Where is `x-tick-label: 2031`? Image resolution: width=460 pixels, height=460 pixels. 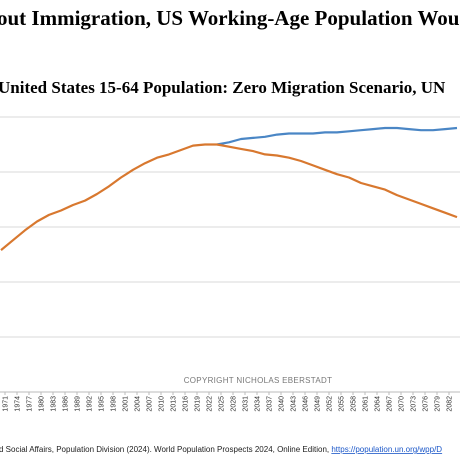 x-tick-label: 2031 is located at coordinates (246, 404).